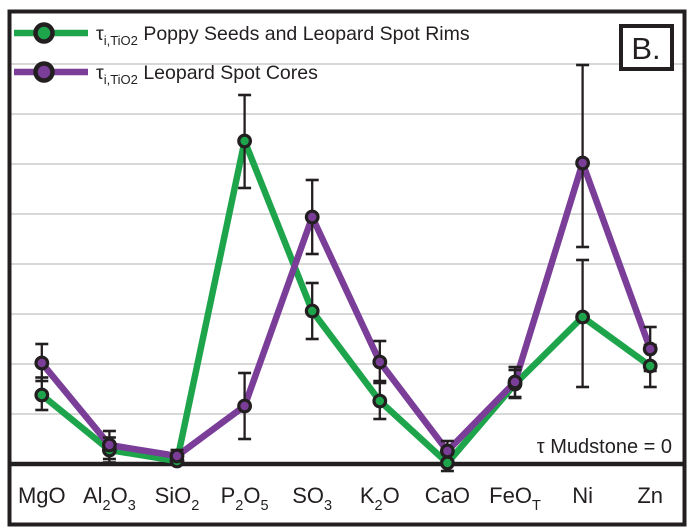 The height and width of the screenshot is (532, 694). I want to click on data-point-cores-CaO, so click(447, 451).